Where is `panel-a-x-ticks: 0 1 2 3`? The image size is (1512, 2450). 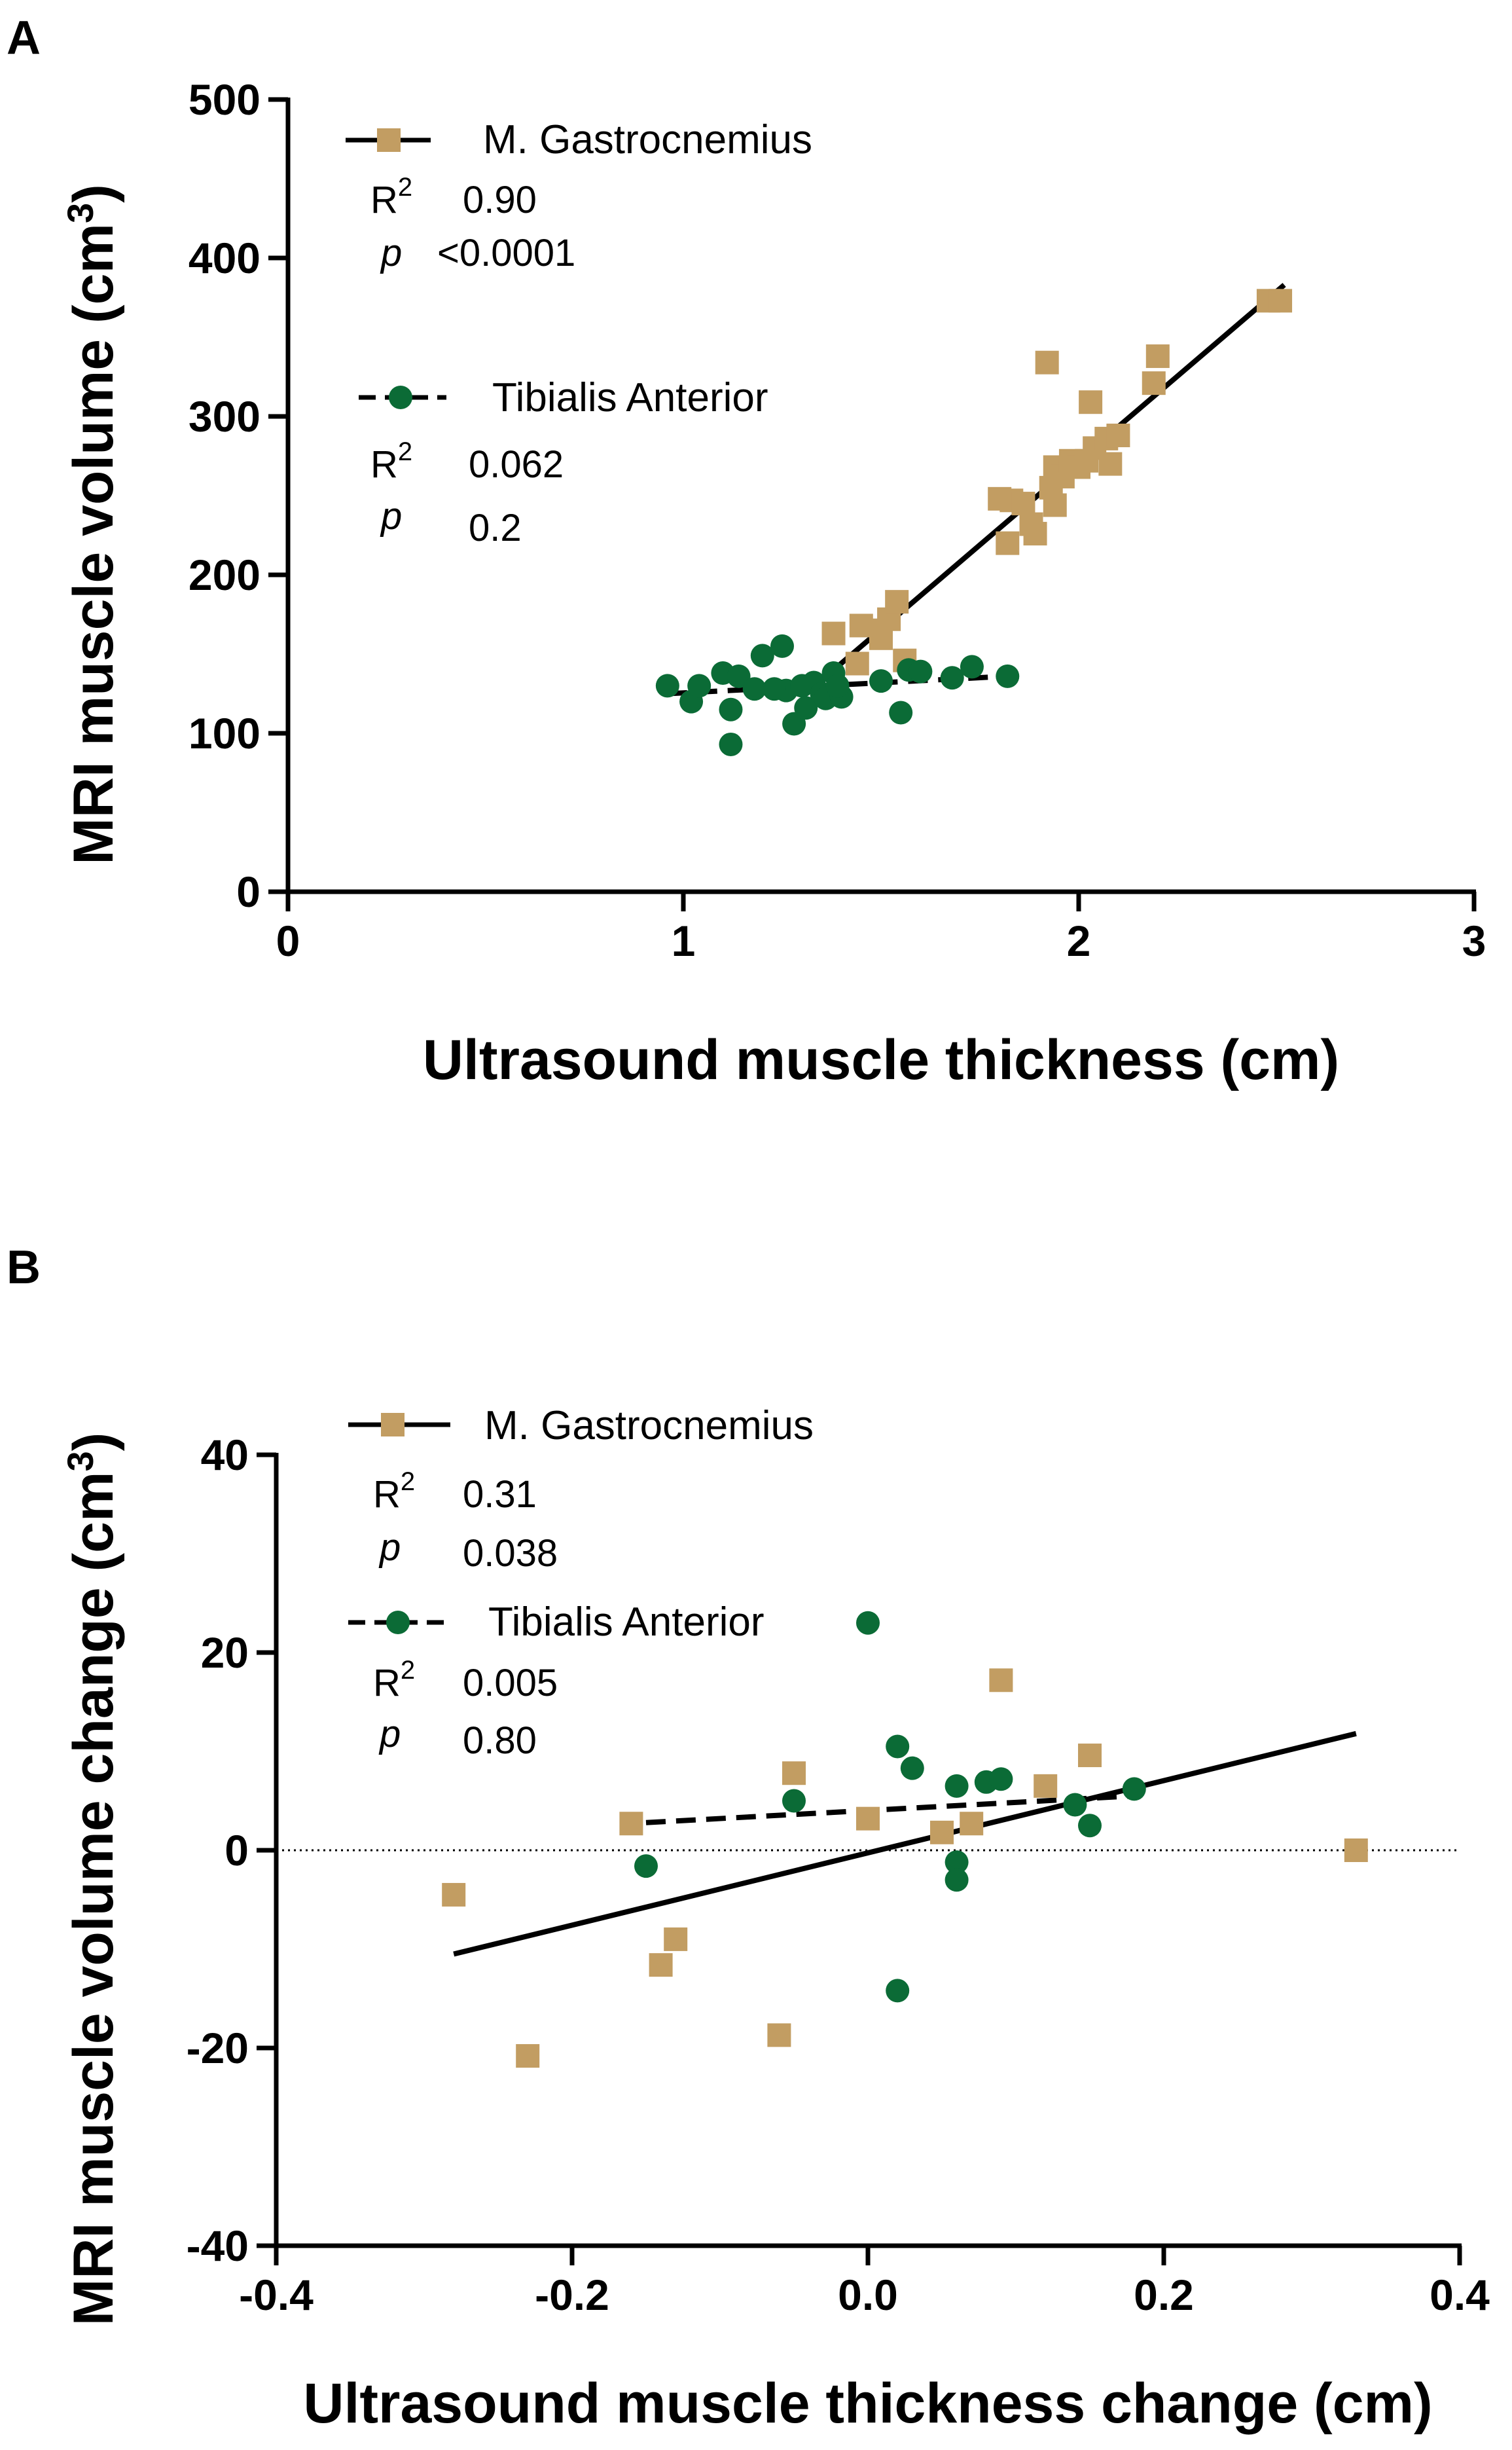 panel-a-x-ticks: 0 1 2 3 is located at coordinates (881, 929).